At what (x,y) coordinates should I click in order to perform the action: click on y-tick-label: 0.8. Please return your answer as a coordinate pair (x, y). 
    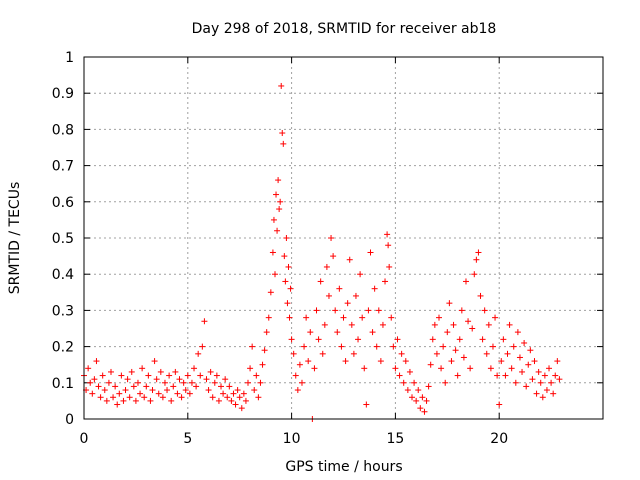
    Looking at the image, I should click on (63, 130).